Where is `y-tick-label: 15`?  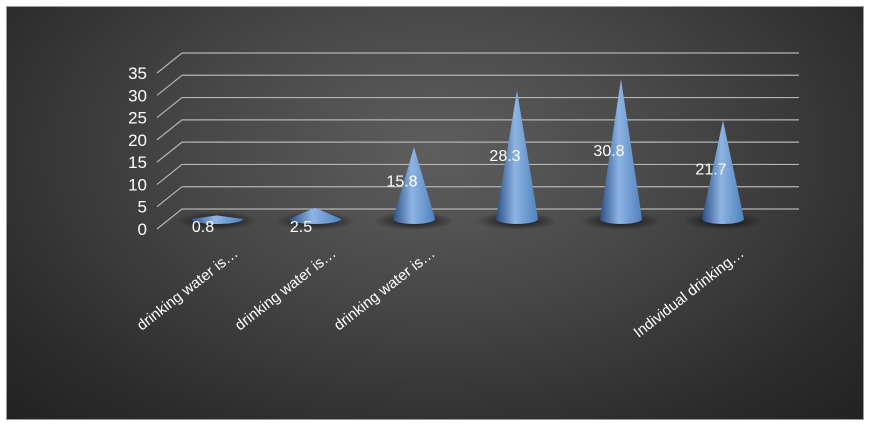 y-tick-label: 15 is located at coordinates (137, 162).